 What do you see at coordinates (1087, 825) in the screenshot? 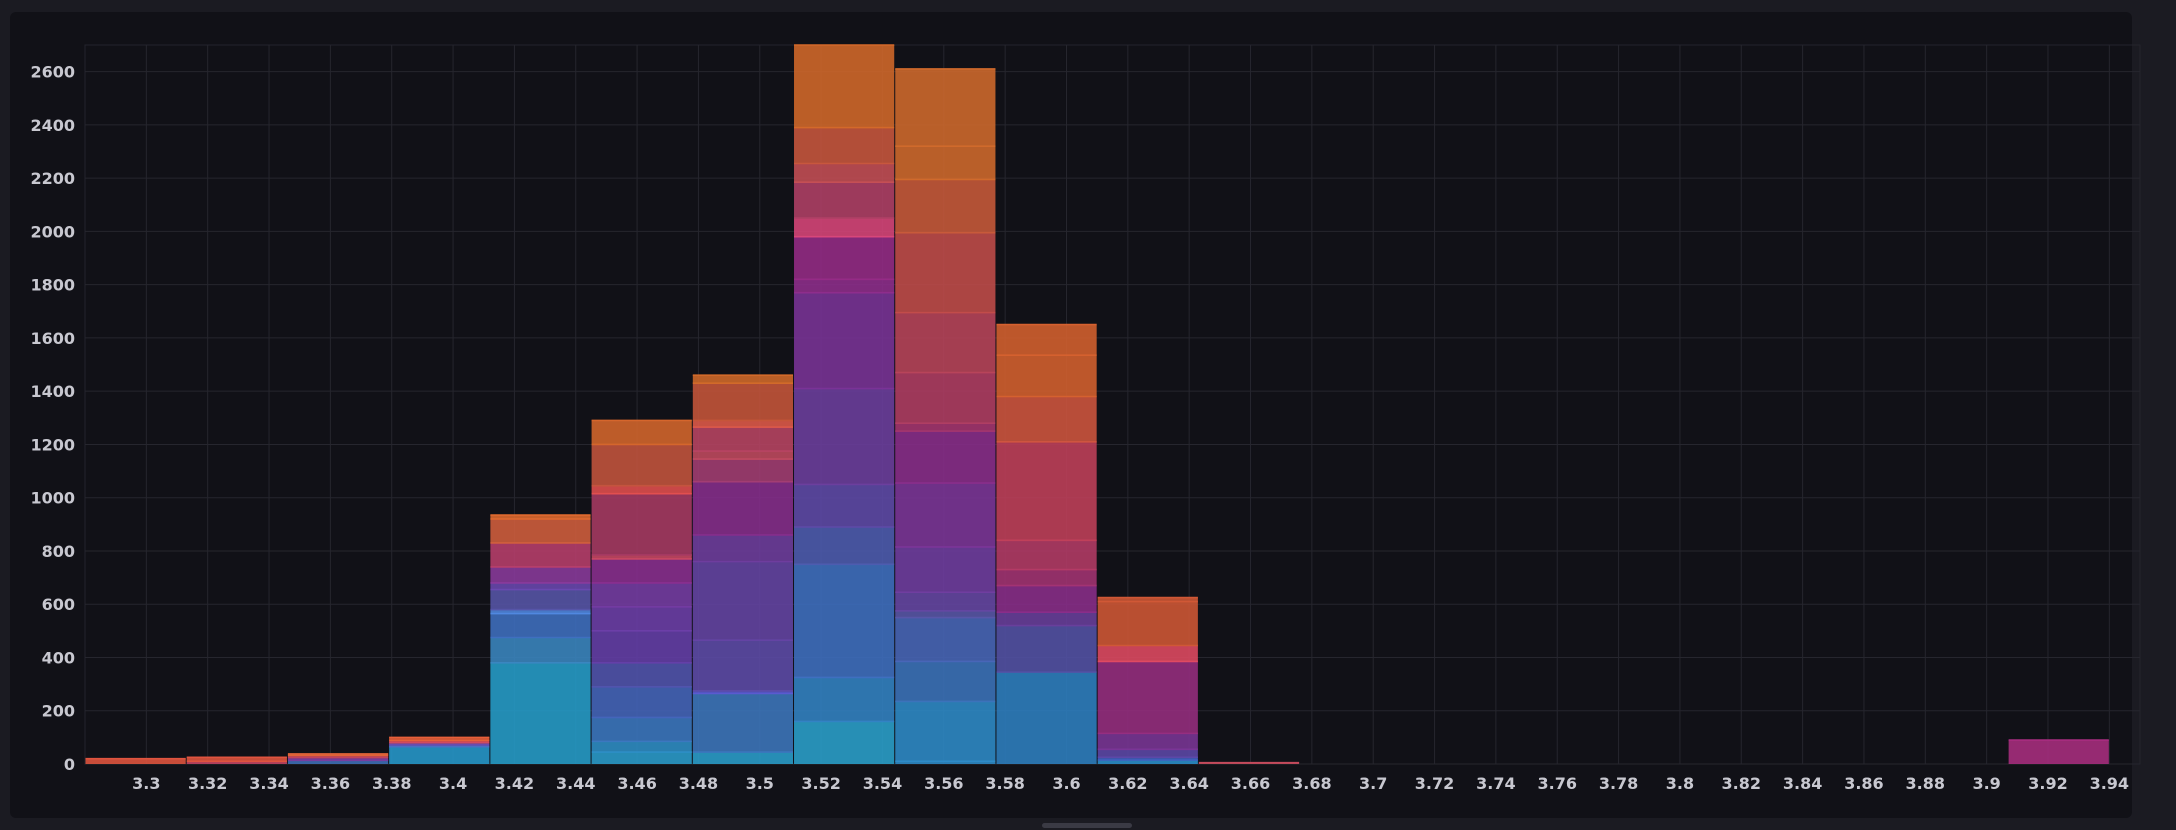
I see `scroll-handle` at bounding box center [1087, 825].